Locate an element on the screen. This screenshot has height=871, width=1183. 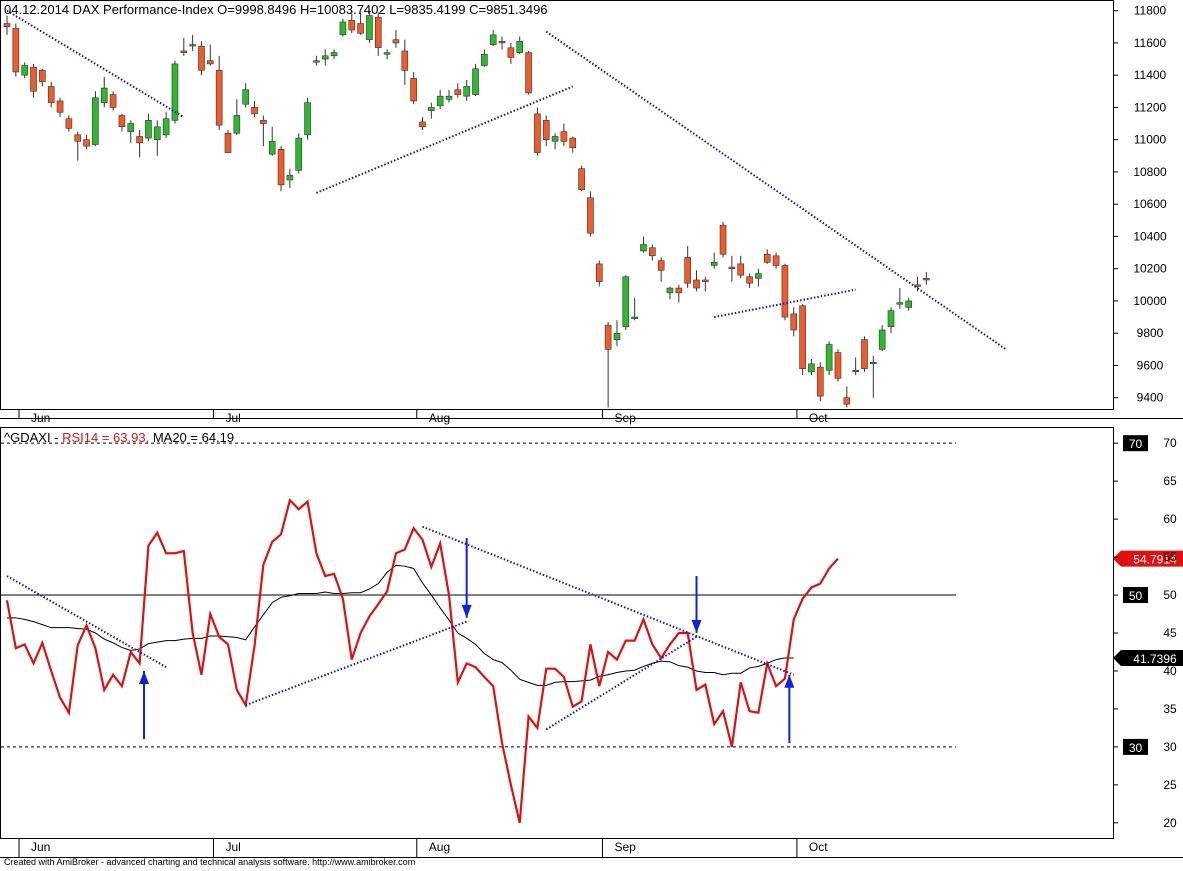
rsi-y-tick-label: 70 is located at coordinates (1170, 443).